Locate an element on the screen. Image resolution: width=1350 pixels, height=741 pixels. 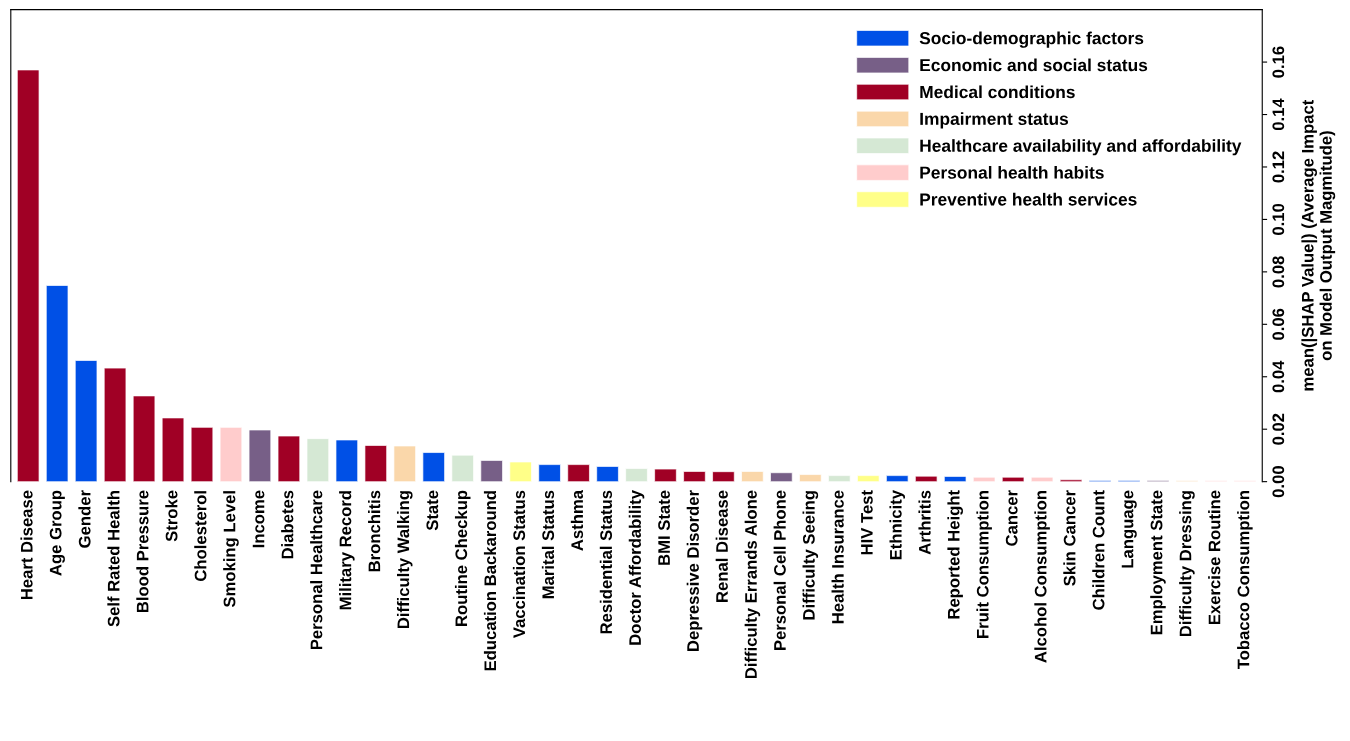
x-tick-label: Cancer is located at coordinates (1011, 518).